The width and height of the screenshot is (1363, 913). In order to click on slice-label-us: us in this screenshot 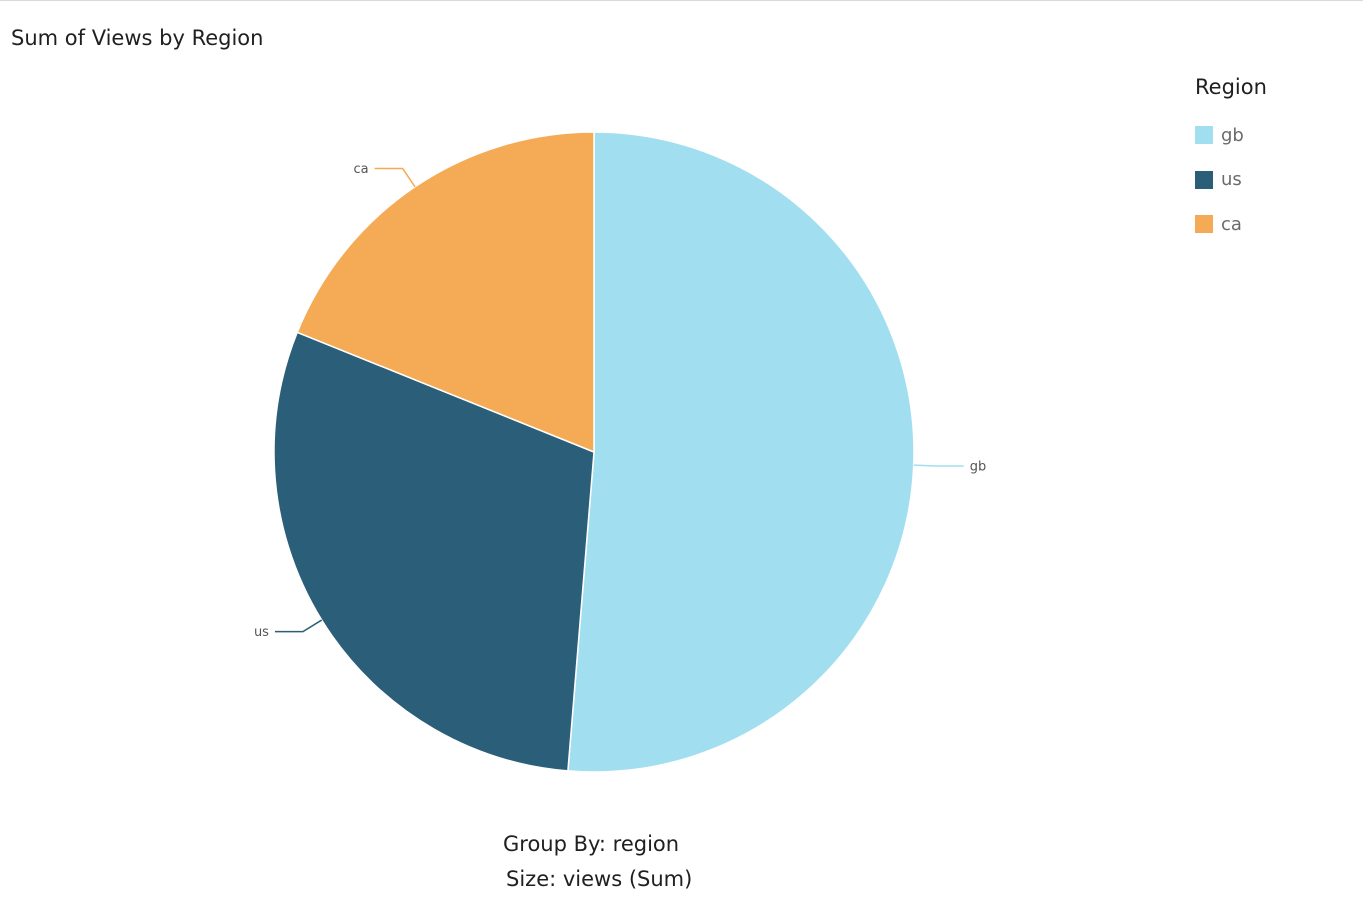, I will do `click(261, 632)`.